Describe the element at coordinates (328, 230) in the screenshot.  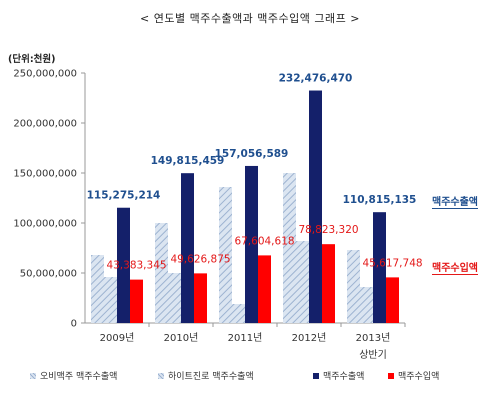
I see `import-data-label: 78,823,320` at that location.